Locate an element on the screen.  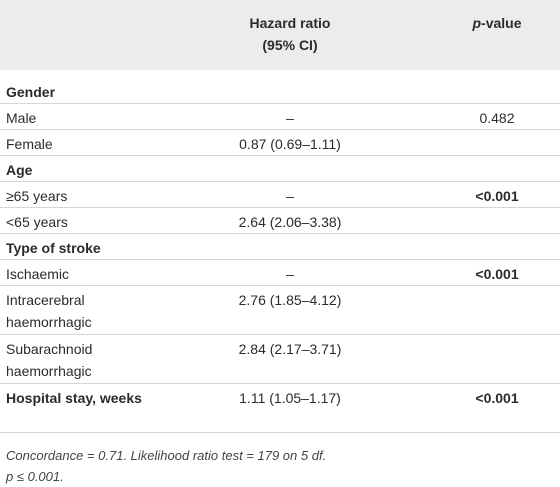
header-cell: p-value is located at coordinates (497, 23).